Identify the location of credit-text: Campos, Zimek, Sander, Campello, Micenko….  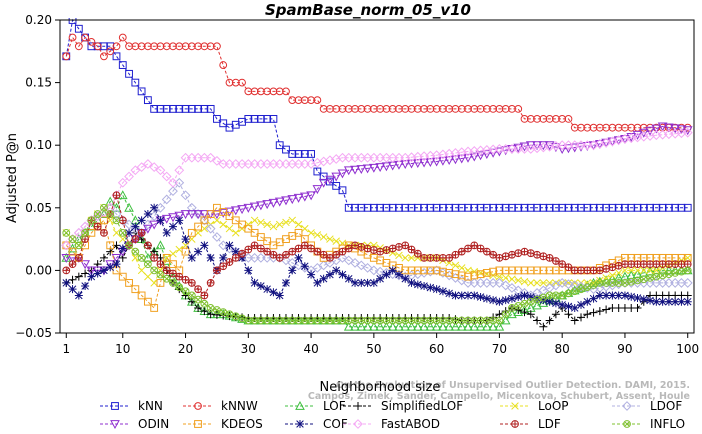
(499, 391).